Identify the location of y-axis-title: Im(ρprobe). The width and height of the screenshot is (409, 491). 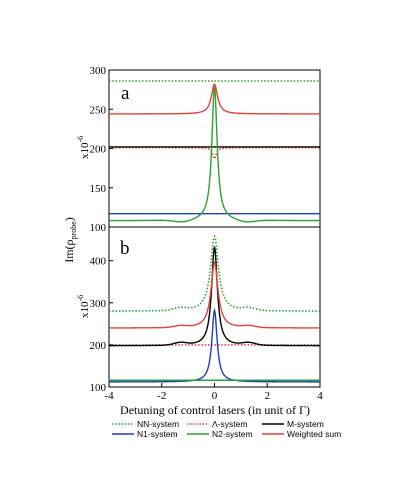
(70, 240).